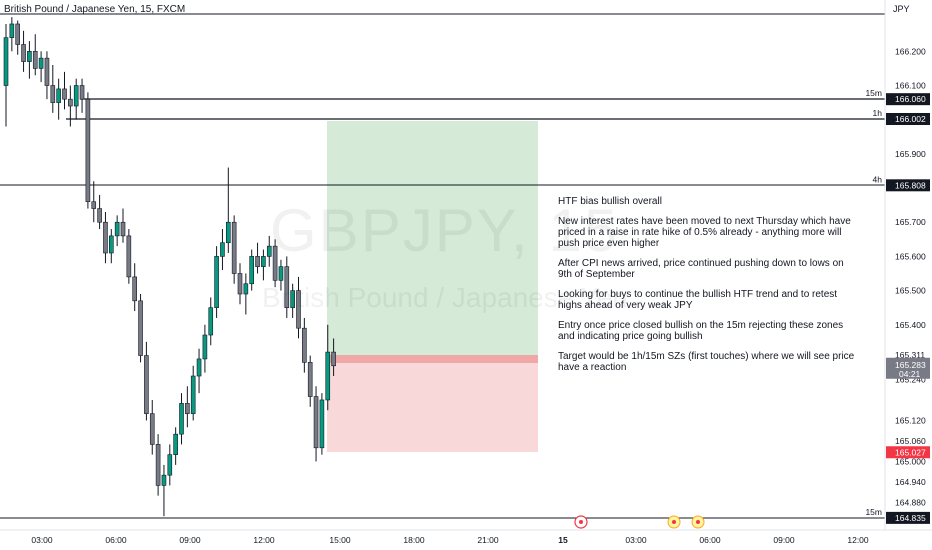 The height and width of the screenshot is (550, 932). Describe the element at coordinates (873, 93) in the screenshot. I see `timeframe-label: 15m` at that location.